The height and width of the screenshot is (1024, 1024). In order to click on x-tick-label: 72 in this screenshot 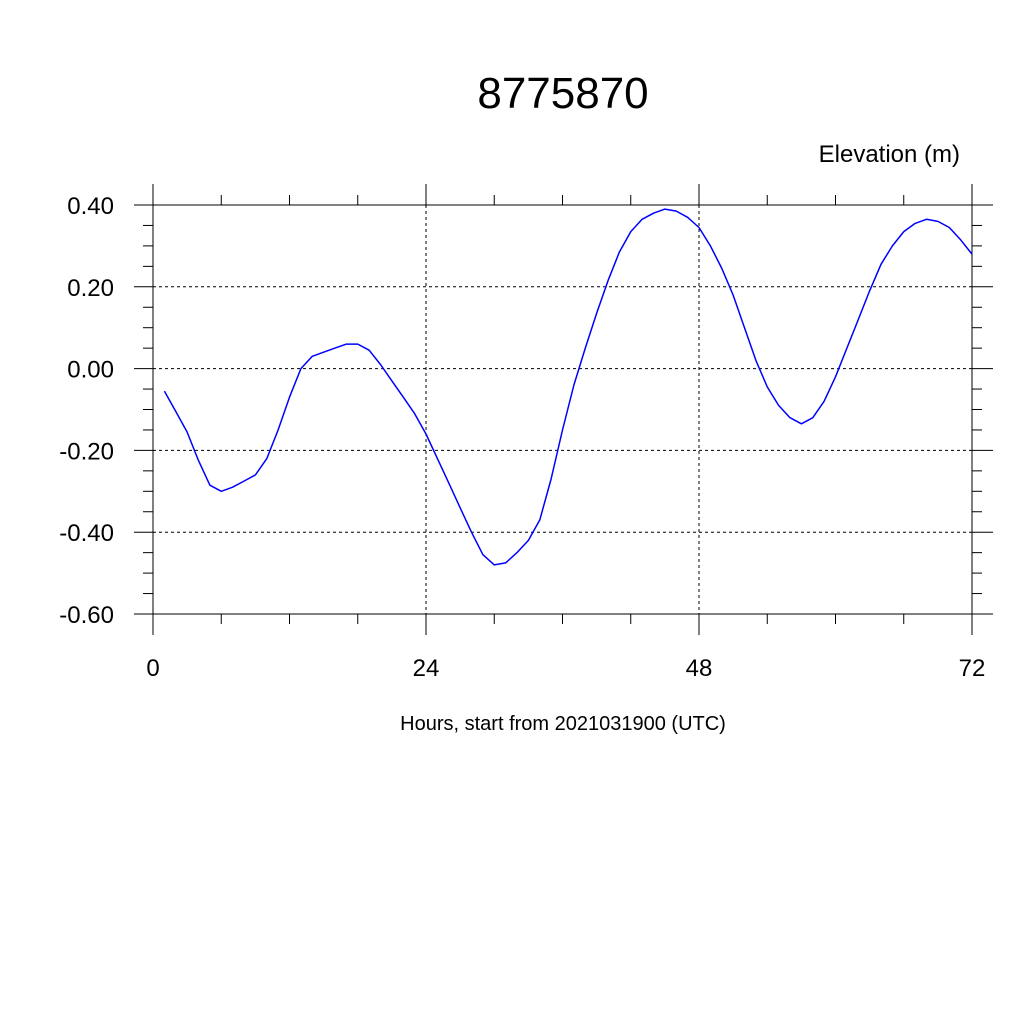, I will do `click(972, 668)`.